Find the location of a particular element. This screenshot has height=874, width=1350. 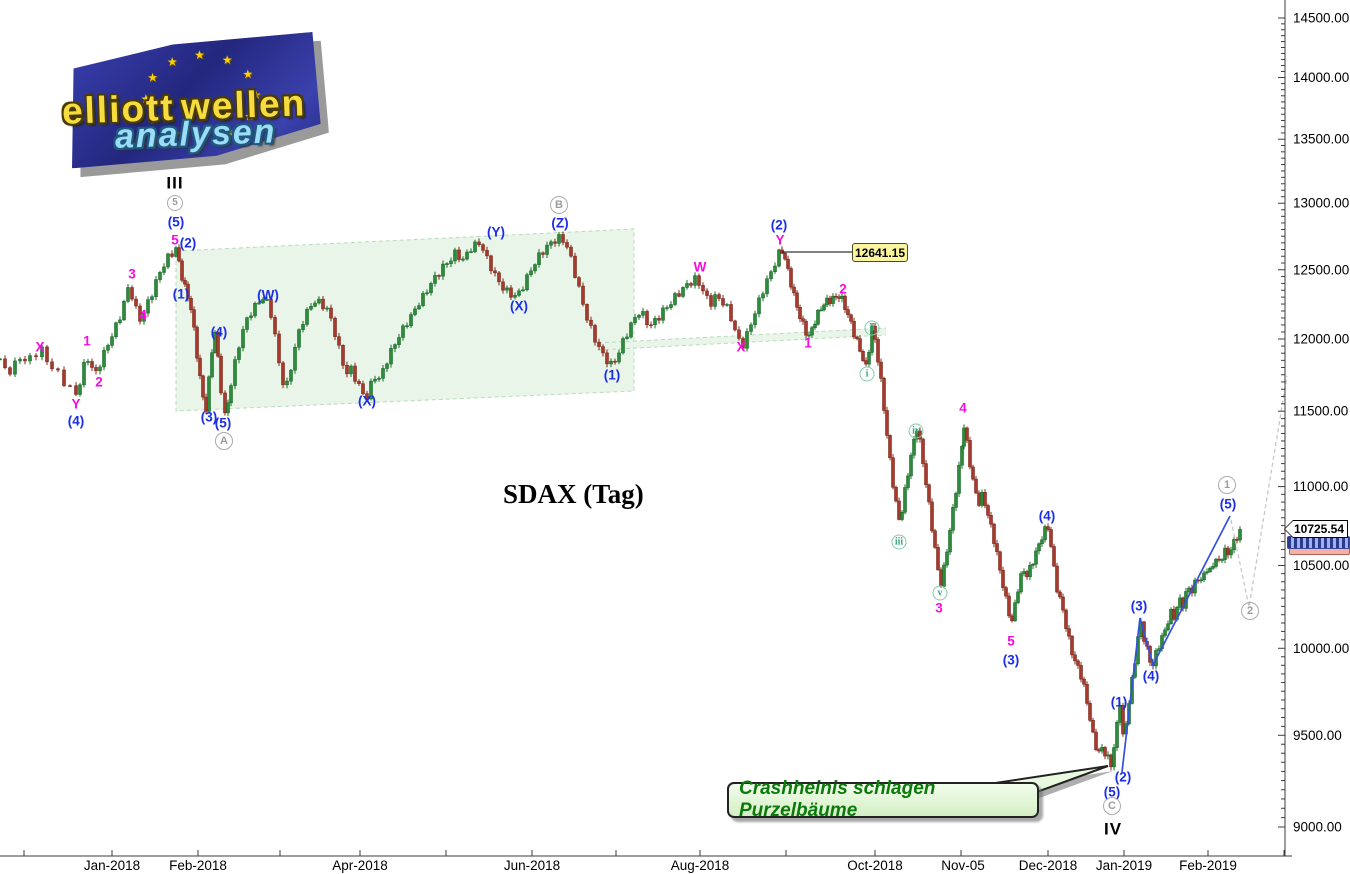

x-axis-label: Dec-2018 is located at coordinates (1048, 865).